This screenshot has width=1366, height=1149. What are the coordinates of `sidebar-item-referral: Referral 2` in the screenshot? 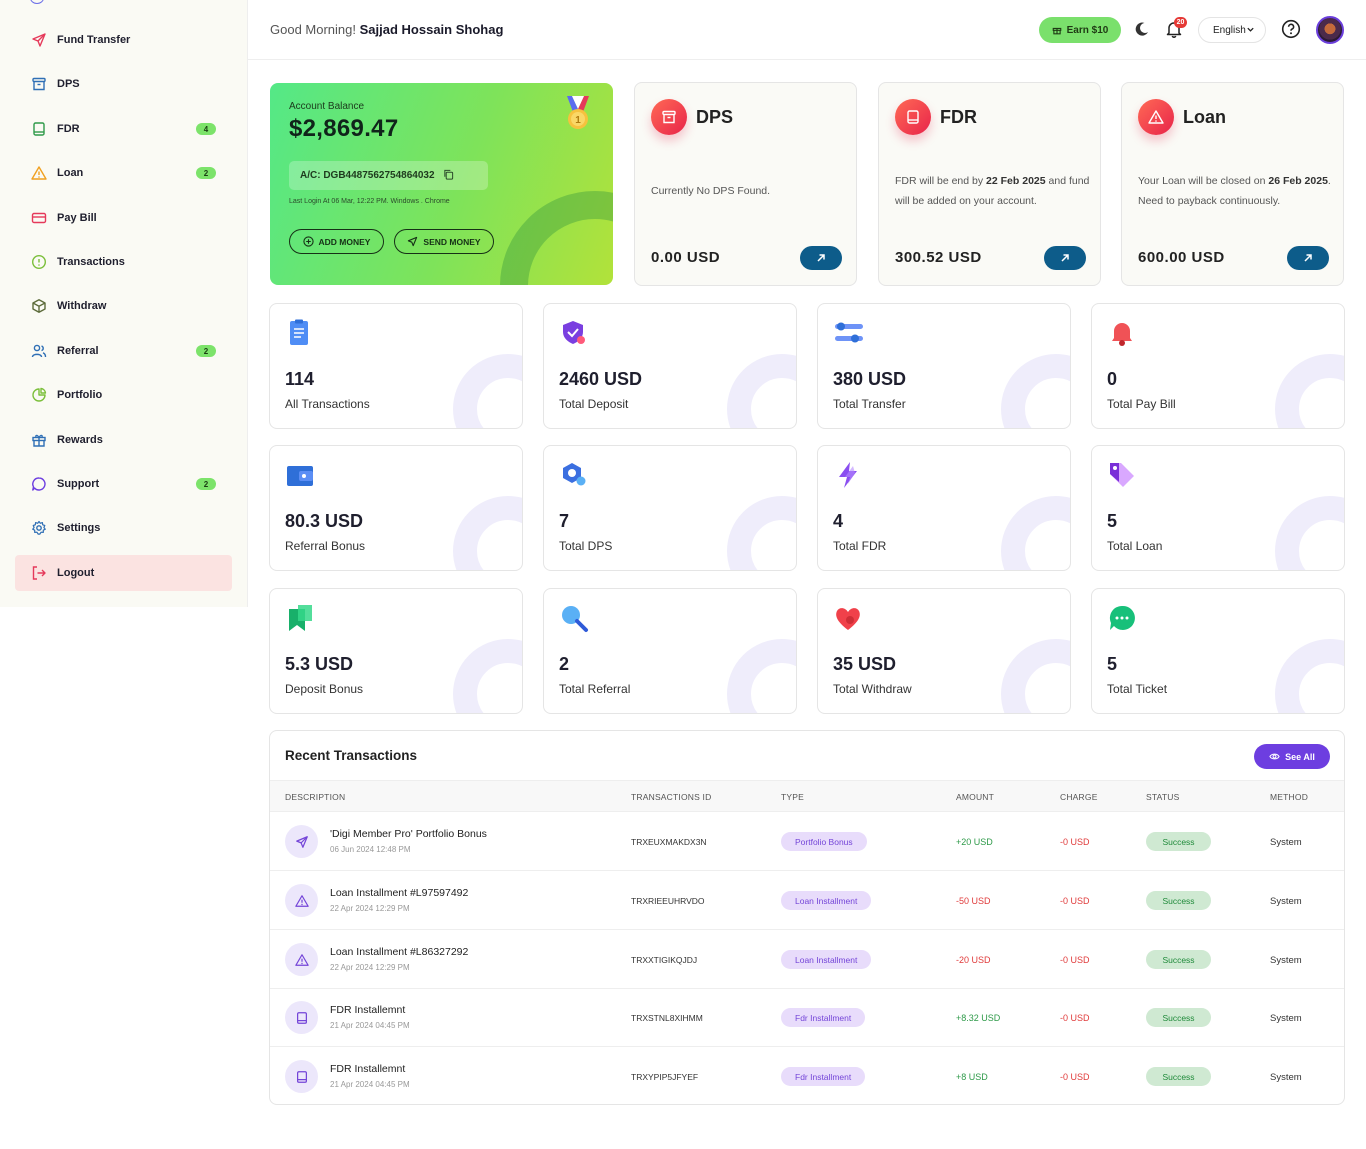 It's located at (123, 351).